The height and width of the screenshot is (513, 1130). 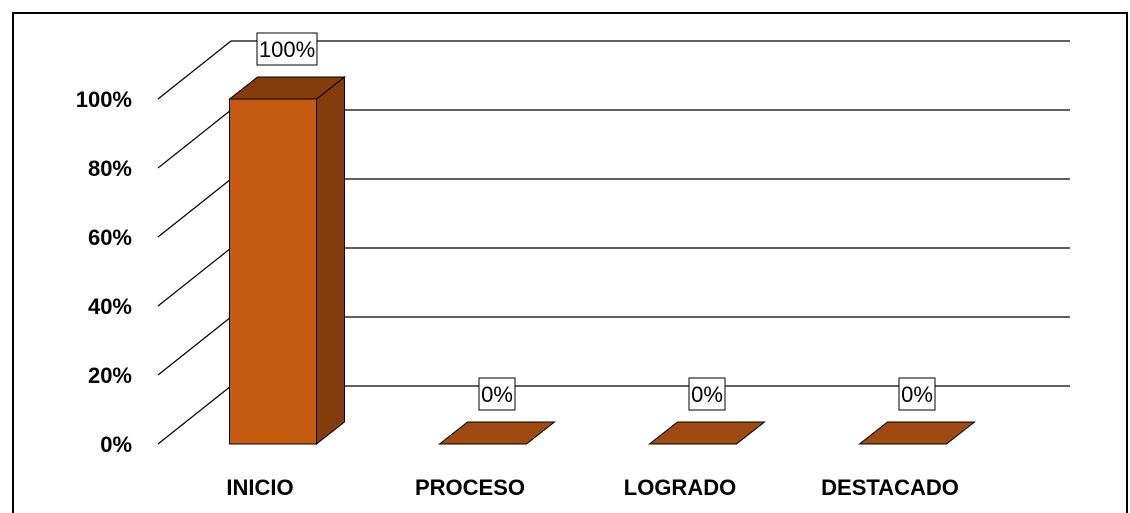 I want to click on y-tick-label: 0%, so click(x=116, y=444).